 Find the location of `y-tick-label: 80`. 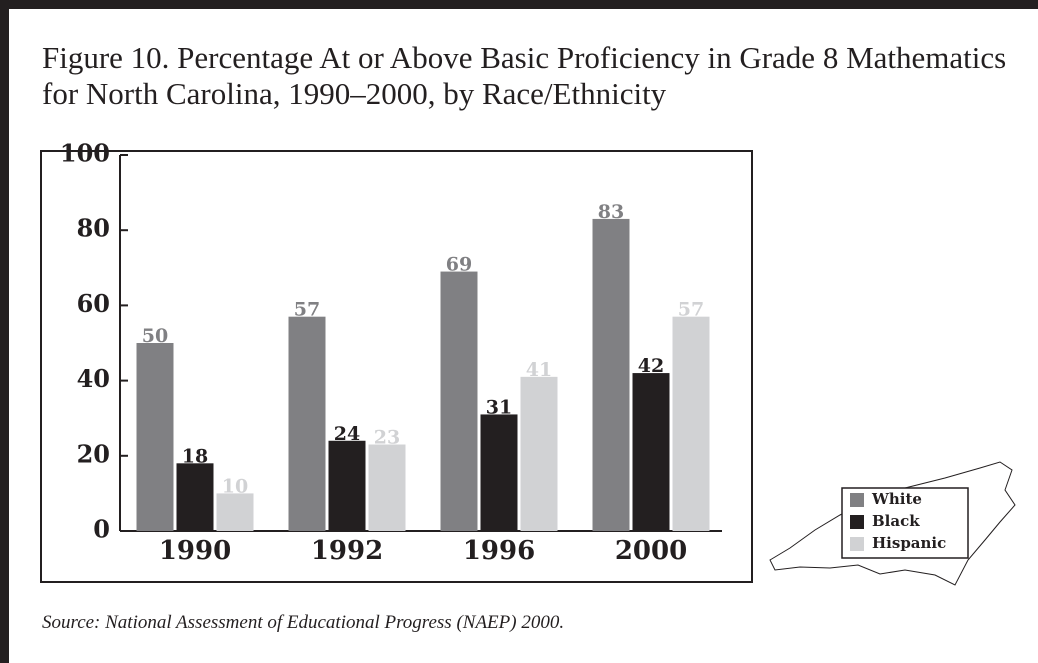

y-tick-label: 80 is located at coordinates (93, 228).